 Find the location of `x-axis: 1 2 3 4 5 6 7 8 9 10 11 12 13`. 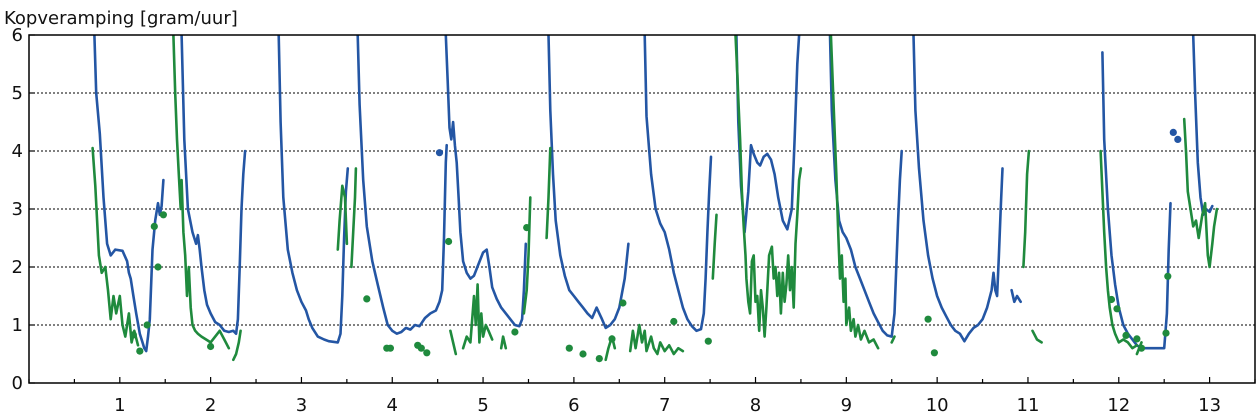

x-axis: 1 2 3 4 5 6 7 8 9 10 11 12 13 is located at coordinates (642, 396).